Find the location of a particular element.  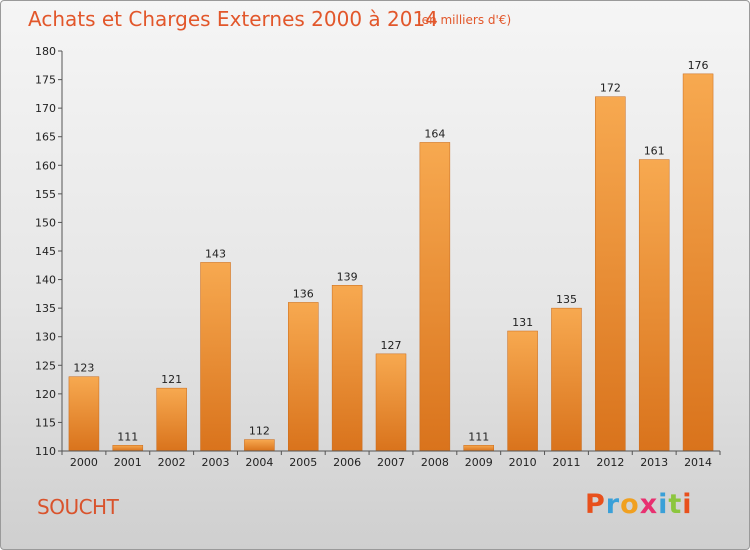

data-label: 123 is located at coordinates (83, 368).